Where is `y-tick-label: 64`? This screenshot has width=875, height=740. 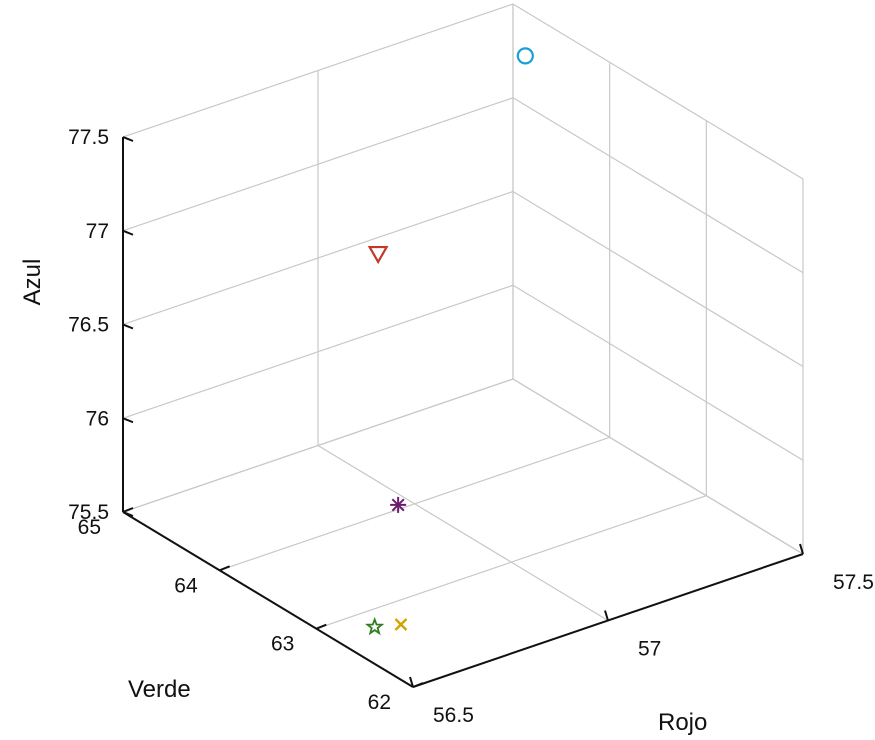 y-tick-label: 64 is located at coordinates (186, 585).